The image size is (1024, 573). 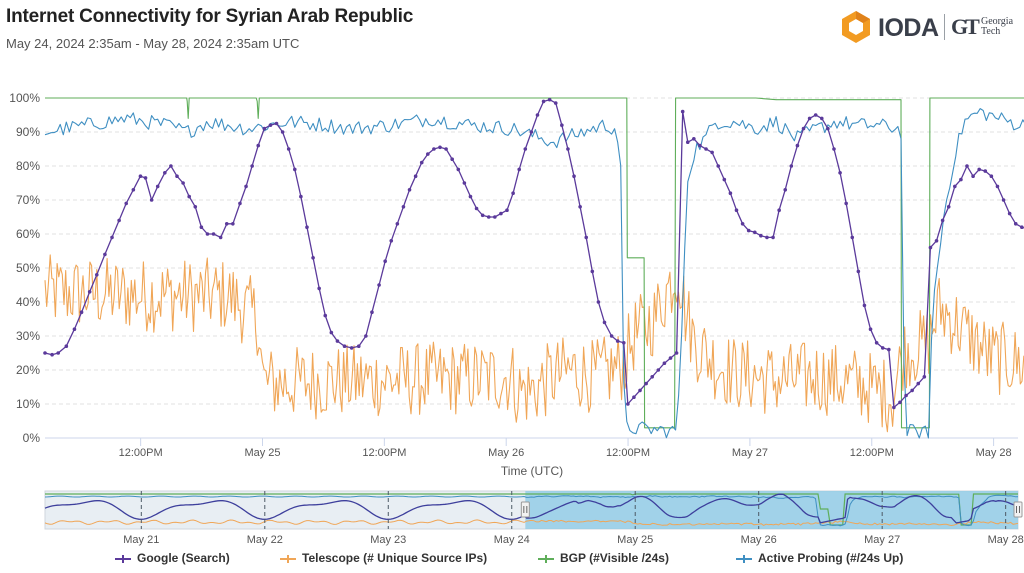 What do you see at coordinates (28, 234) in the screenshot?
I see `y-tick-label: 60%` at bounding box center [28, 234].